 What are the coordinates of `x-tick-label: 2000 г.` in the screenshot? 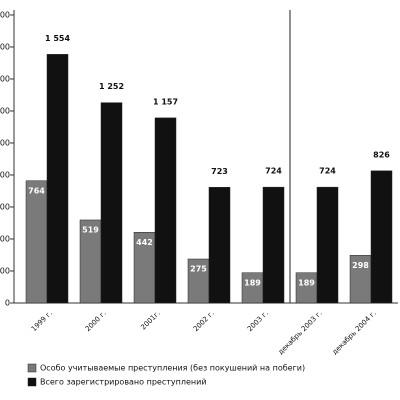 It's located at (96, 321).